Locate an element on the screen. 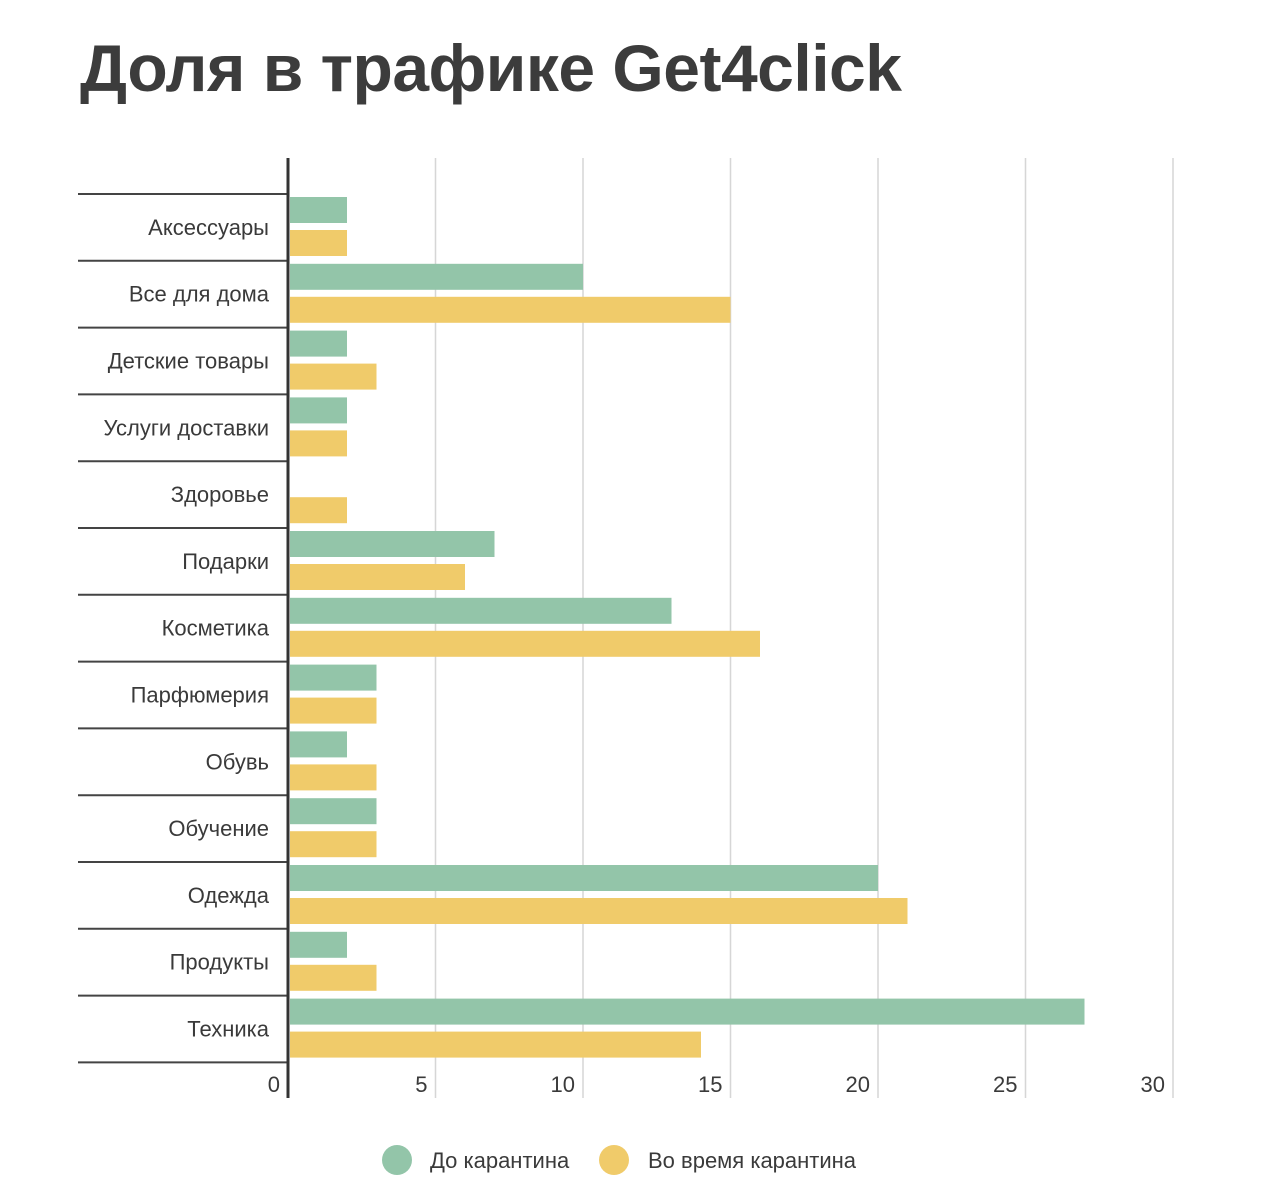 Image resolution: width=1280 pixels, height=1184 pixels. category-label: Детские товары is located at coordinates (188, 361).